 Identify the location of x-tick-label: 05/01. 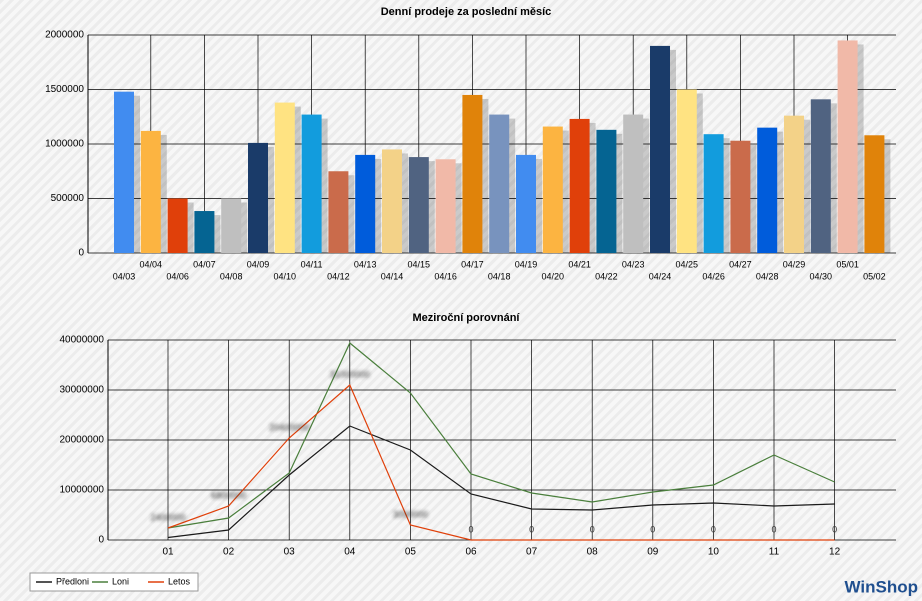
(847, 264).